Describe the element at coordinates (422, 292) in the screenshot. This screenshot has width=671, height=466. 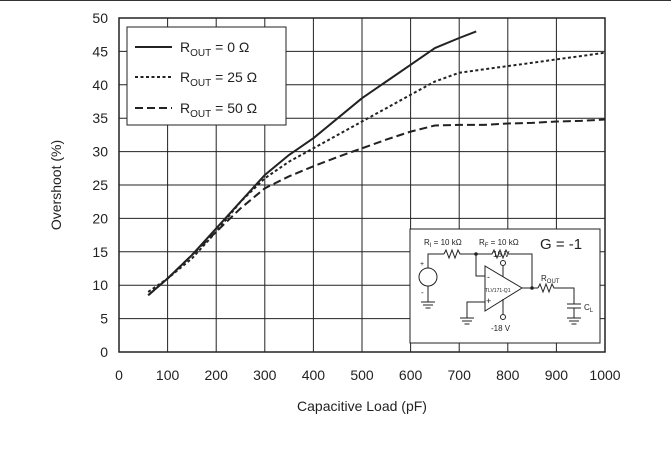
I see `source-minus: -` at that location.